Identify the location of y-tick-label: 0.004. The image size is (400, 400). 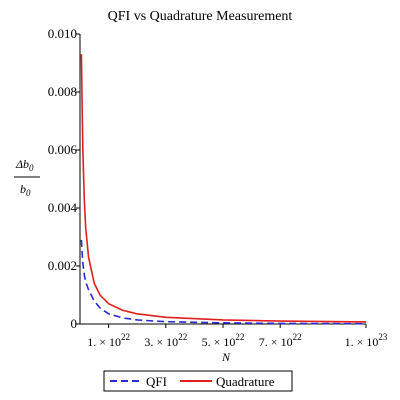
(63, 207).